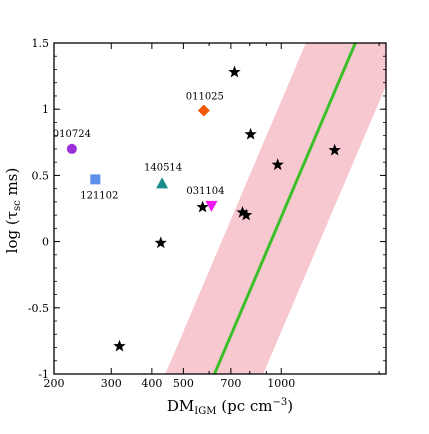  Describe the element at coordinates (99, 195) in the screenshot. I see `point-label-121102: 121102` at that location.